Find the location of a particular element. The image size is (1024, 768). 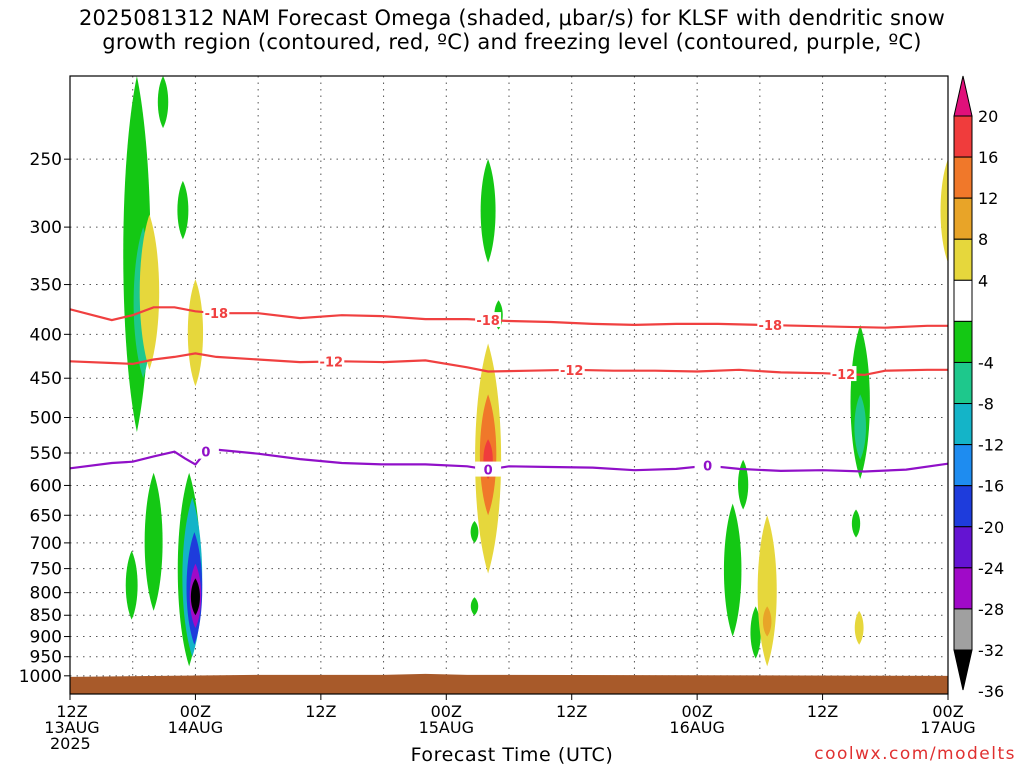

colorbar-label: 20 is located at coordinates (988, 116).